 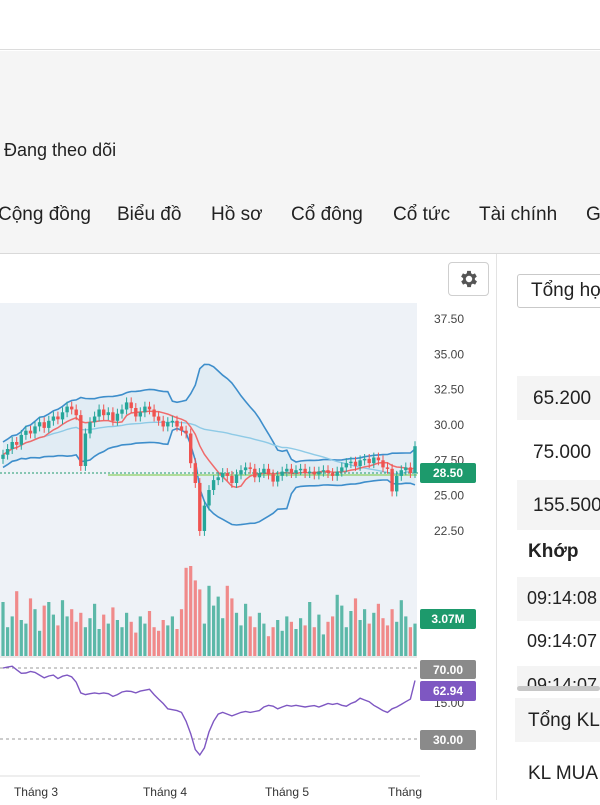 I want to click on price-tick-5: 25.00, so click(x=449, y=496).